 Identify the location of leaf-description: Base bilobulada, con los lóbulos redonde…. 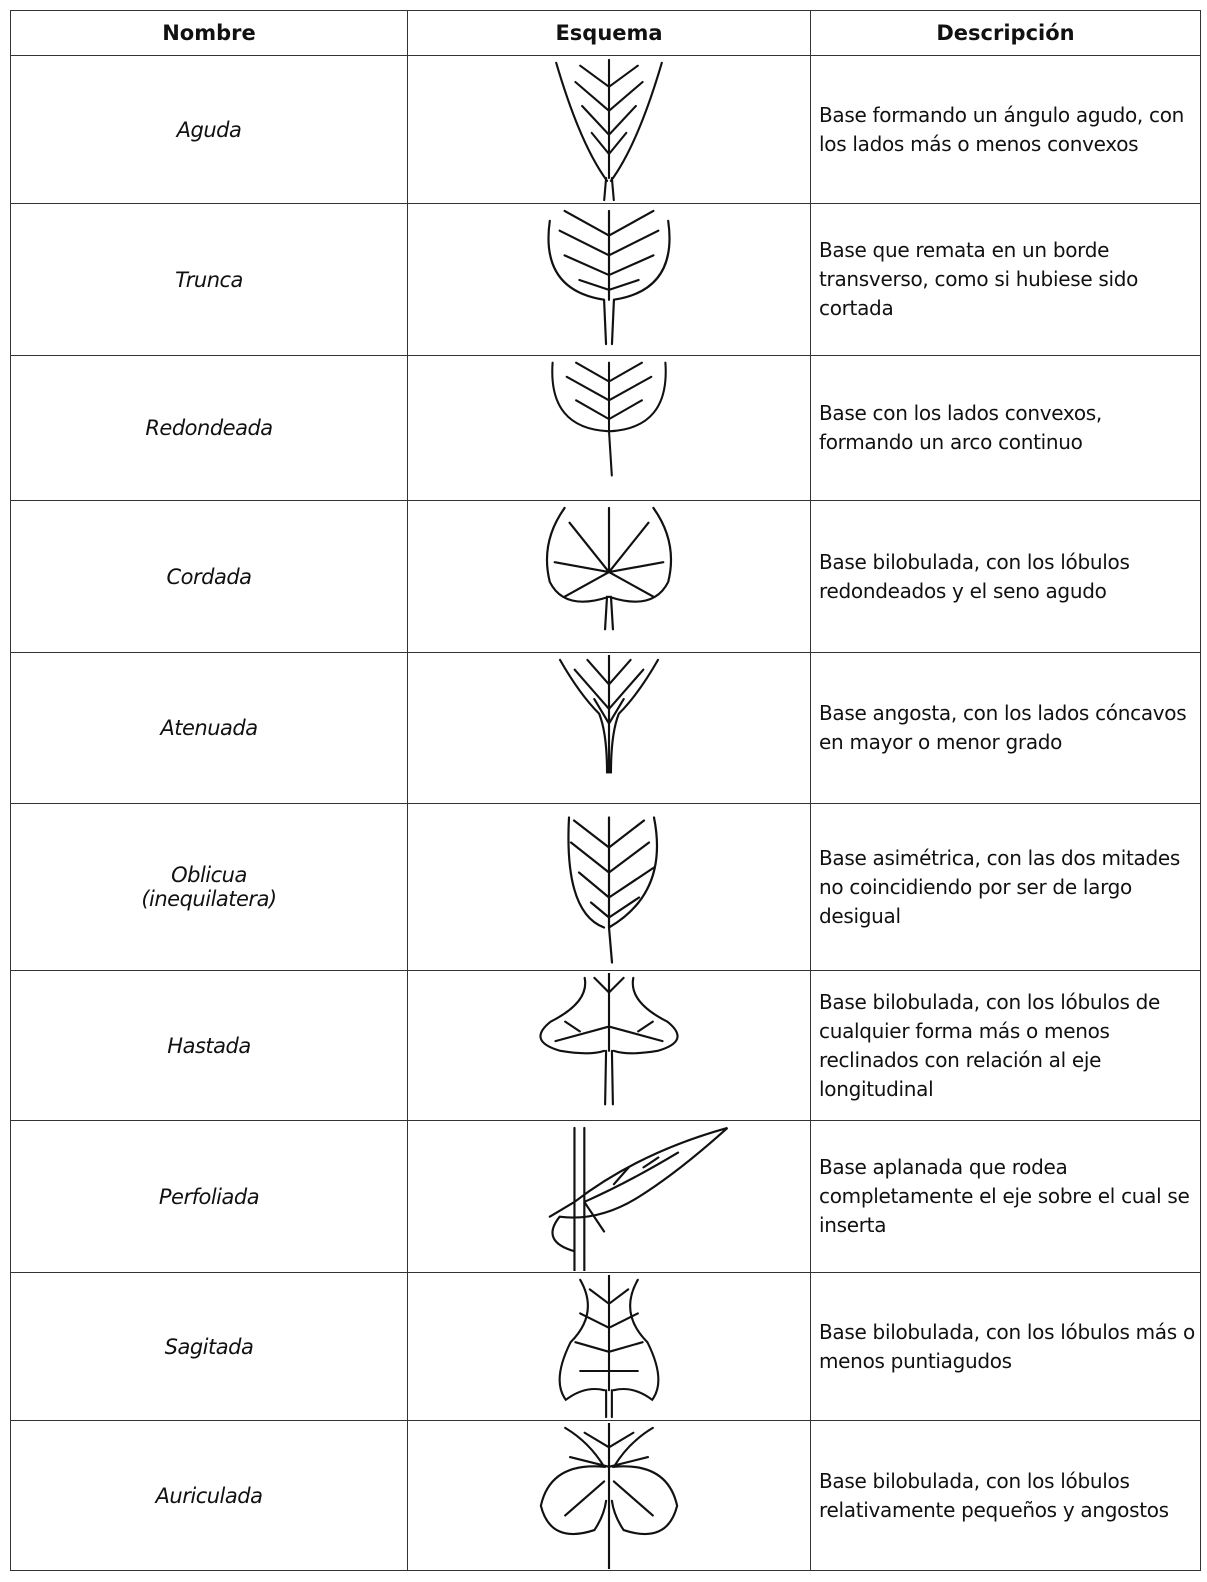
(1005, 576).